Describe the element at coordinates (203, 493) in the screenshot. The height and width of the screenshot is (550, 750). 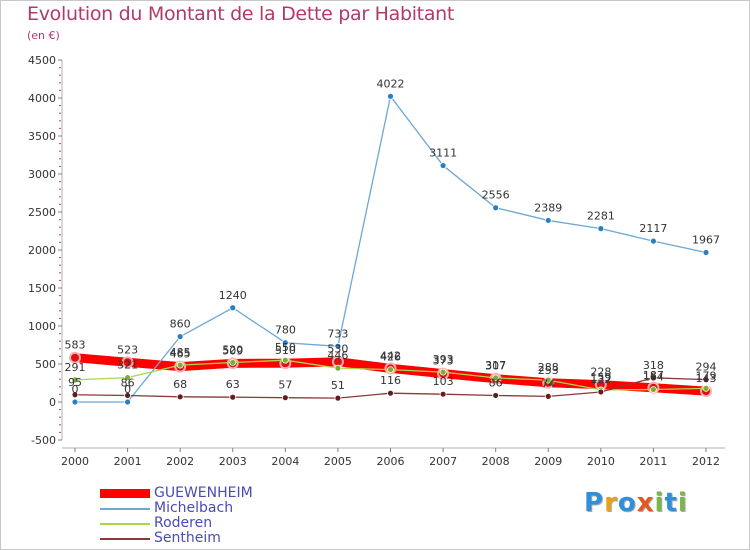
I see `legend-label: GUEWENHEIM` at that location.